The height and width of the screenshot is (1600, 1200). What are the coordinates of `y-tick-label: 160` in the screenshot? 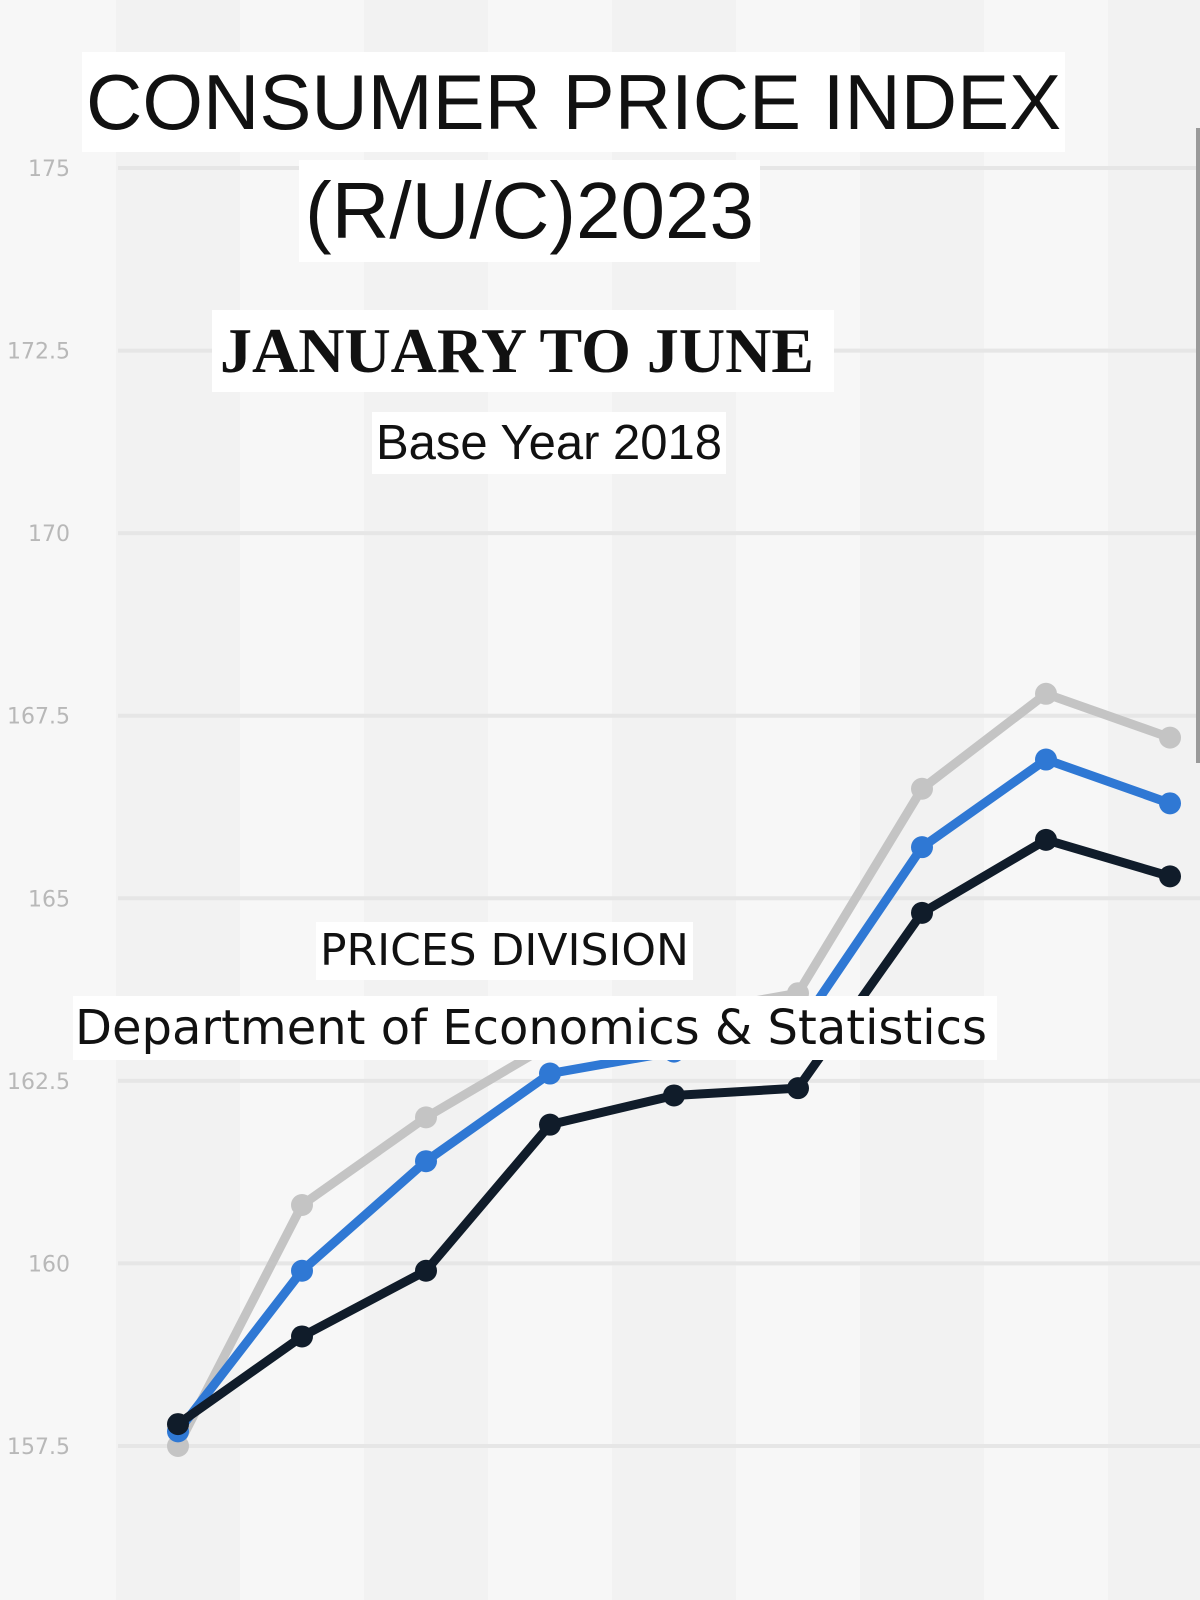 It's located at (49, 1264).